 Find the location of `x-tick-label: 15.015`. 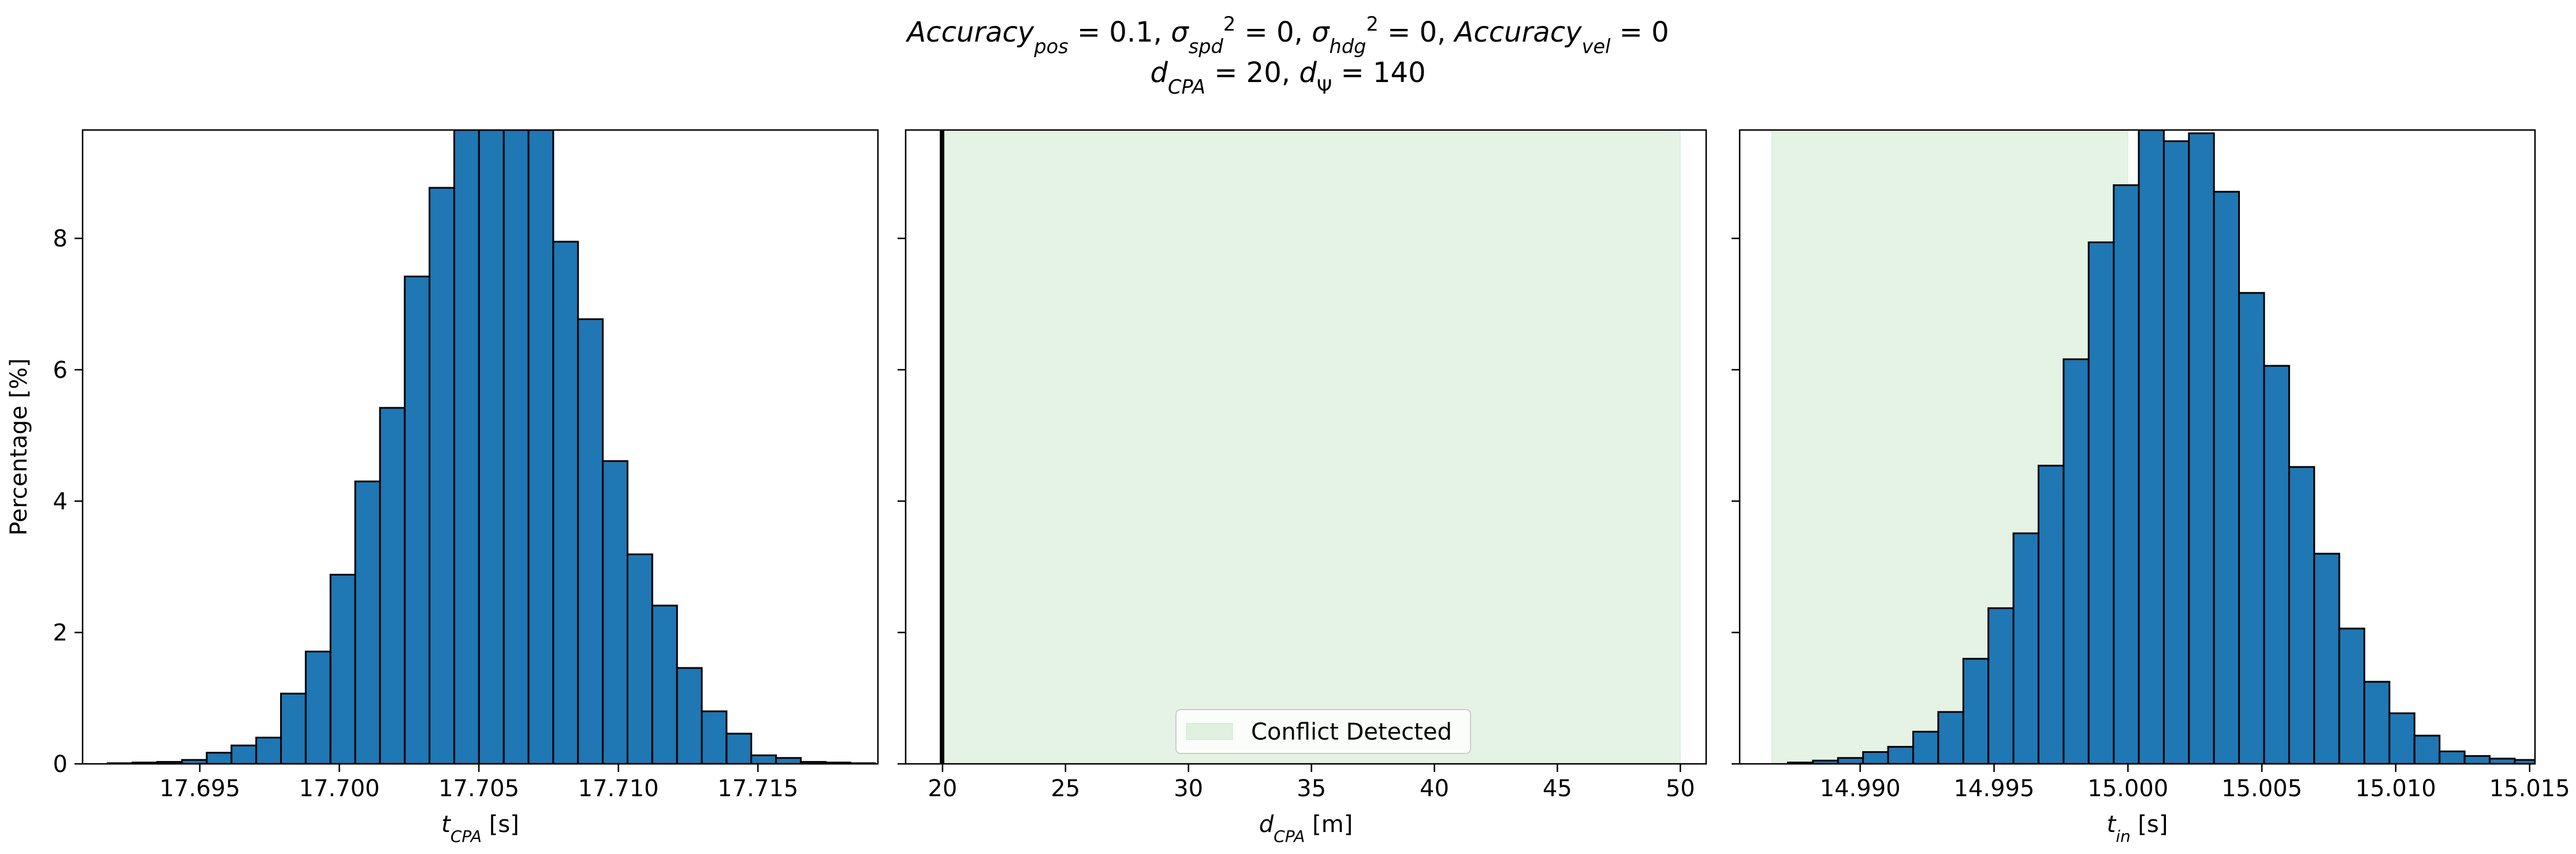

x-tick-label: 15.015 is located at coordinates (2529, 788).